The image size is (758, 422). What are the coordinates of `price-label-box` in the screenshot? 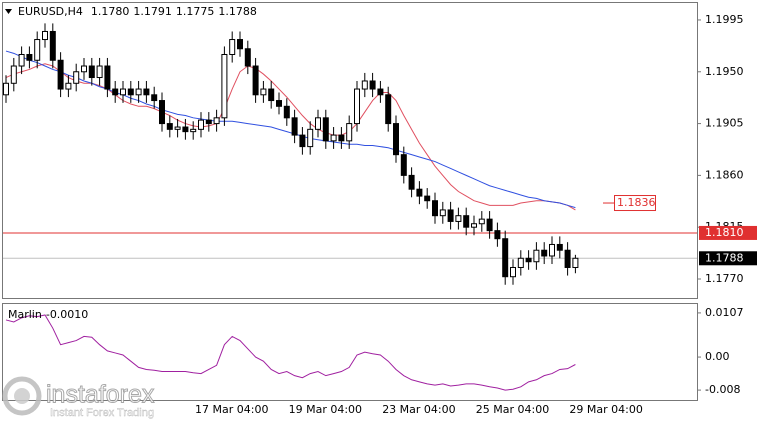 It's located at (728, 258).